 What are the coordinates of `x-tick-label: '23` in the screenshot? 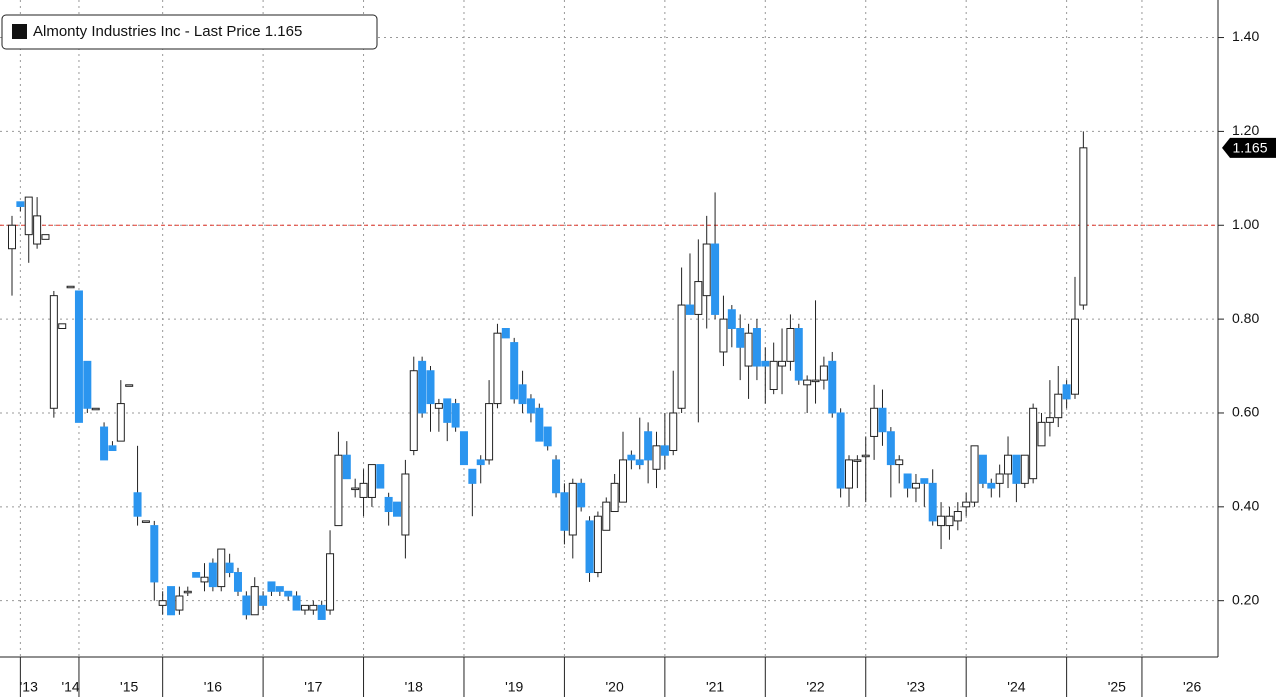 It's located at (916, 687).